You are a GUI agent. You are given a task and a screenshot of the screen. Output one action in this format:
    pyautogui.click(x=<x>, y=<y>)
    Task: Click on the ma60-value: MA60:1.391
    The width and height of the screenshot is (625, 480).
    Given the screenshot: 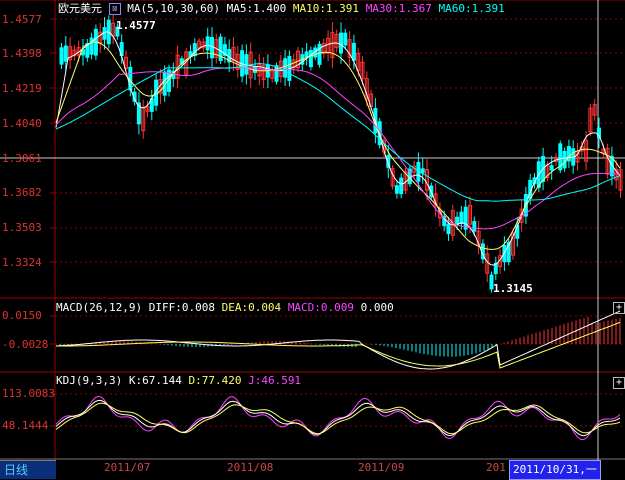 What is the action you would take?
    pyautogui.click(x=471, y=8)
    